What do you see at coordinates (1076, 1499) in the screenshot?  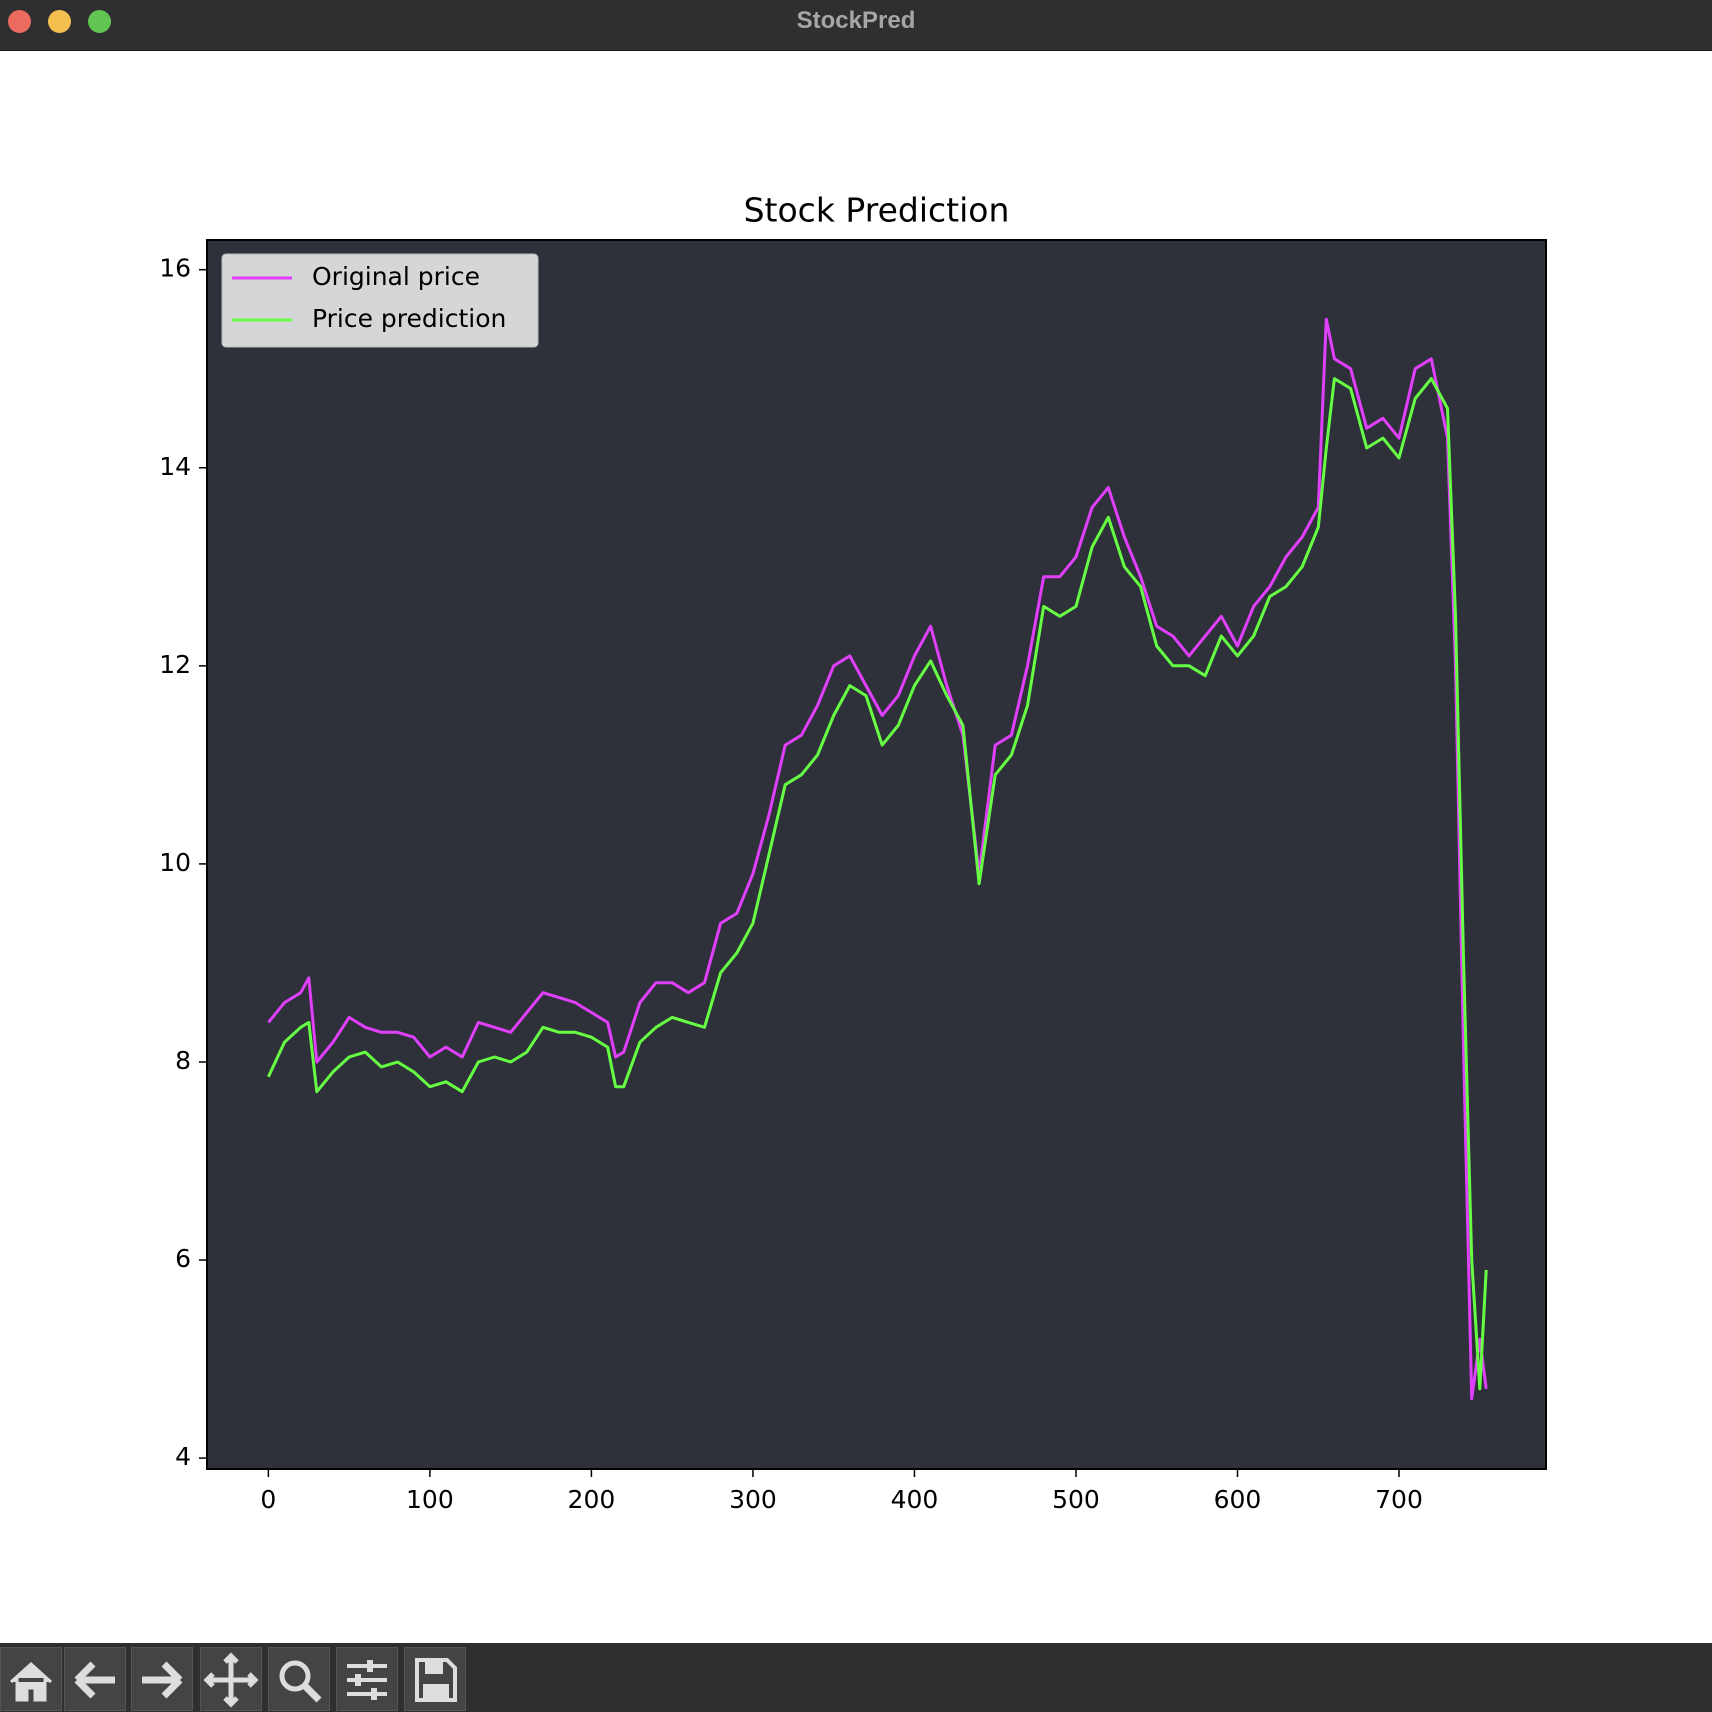 I see `x-tick-label: 500` at bounding box center [1076, 1499].